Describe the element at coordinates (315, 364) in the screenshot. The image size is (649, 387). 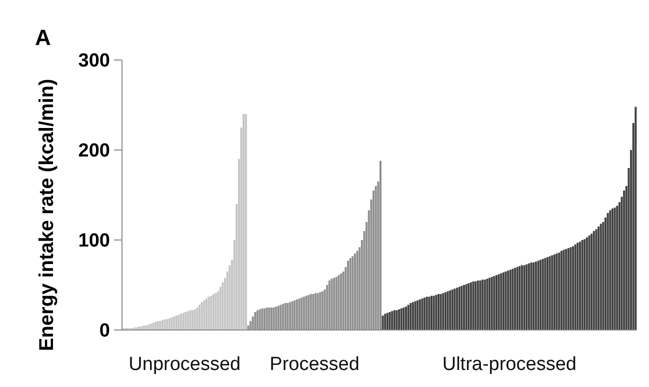
I see `series-label: Processed` at that location.